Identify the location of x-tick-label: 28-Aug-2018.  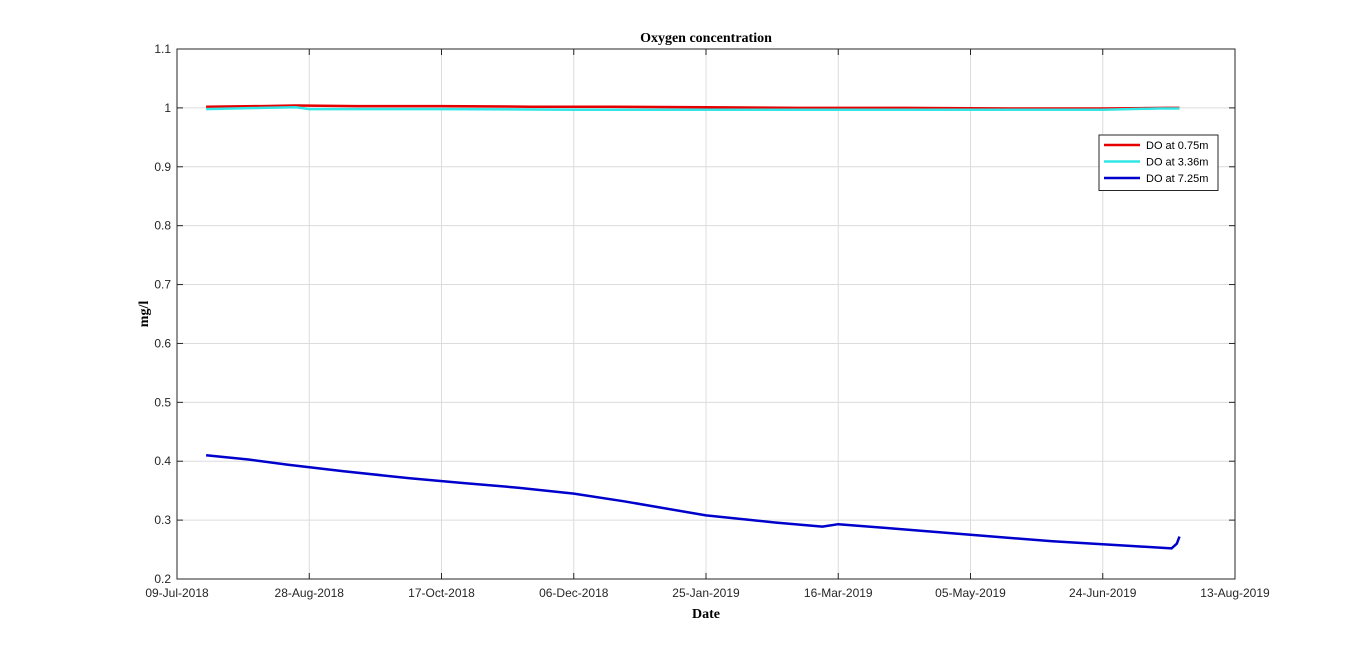
(310, 593).